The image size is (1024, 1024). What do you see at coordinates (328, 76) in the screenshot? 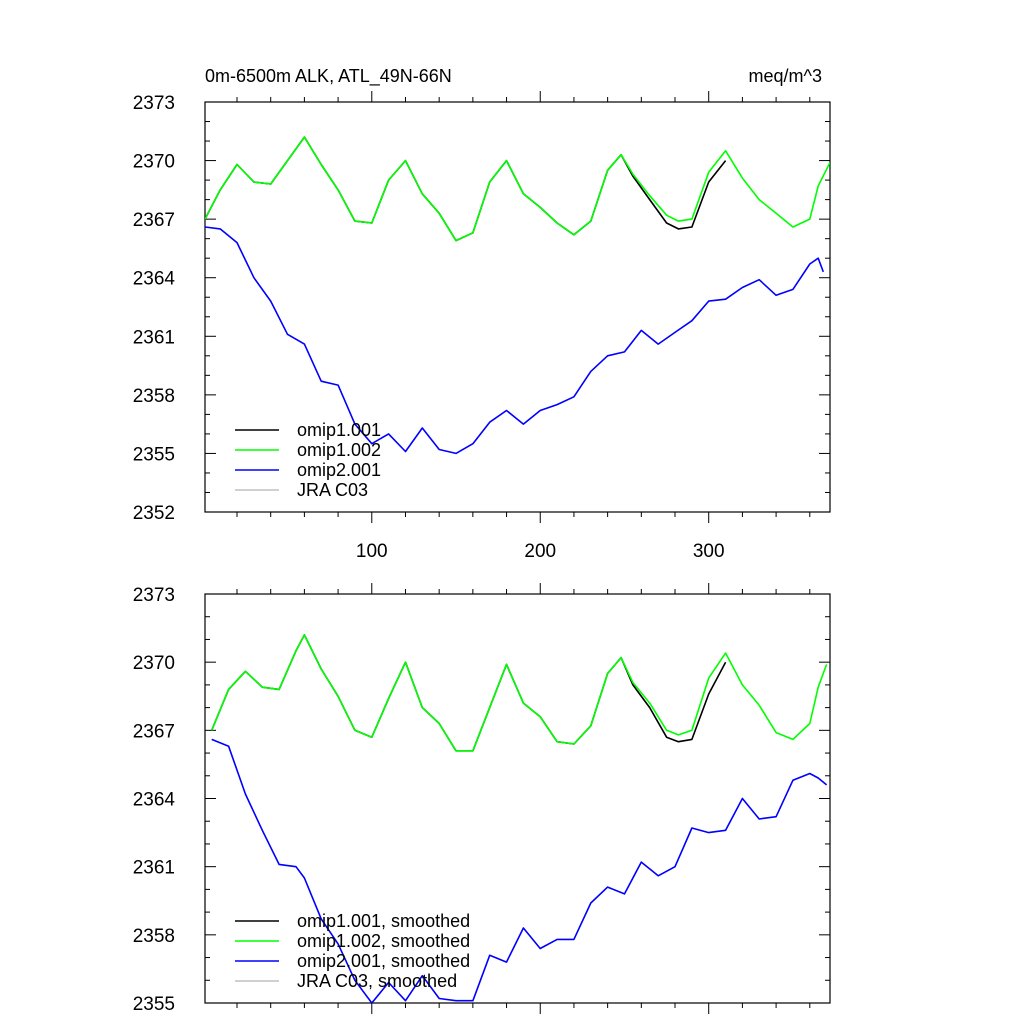
I see `chart-title: 0m-6500m ALK, ATL_49N-66N` at bounding box center [328, 76].